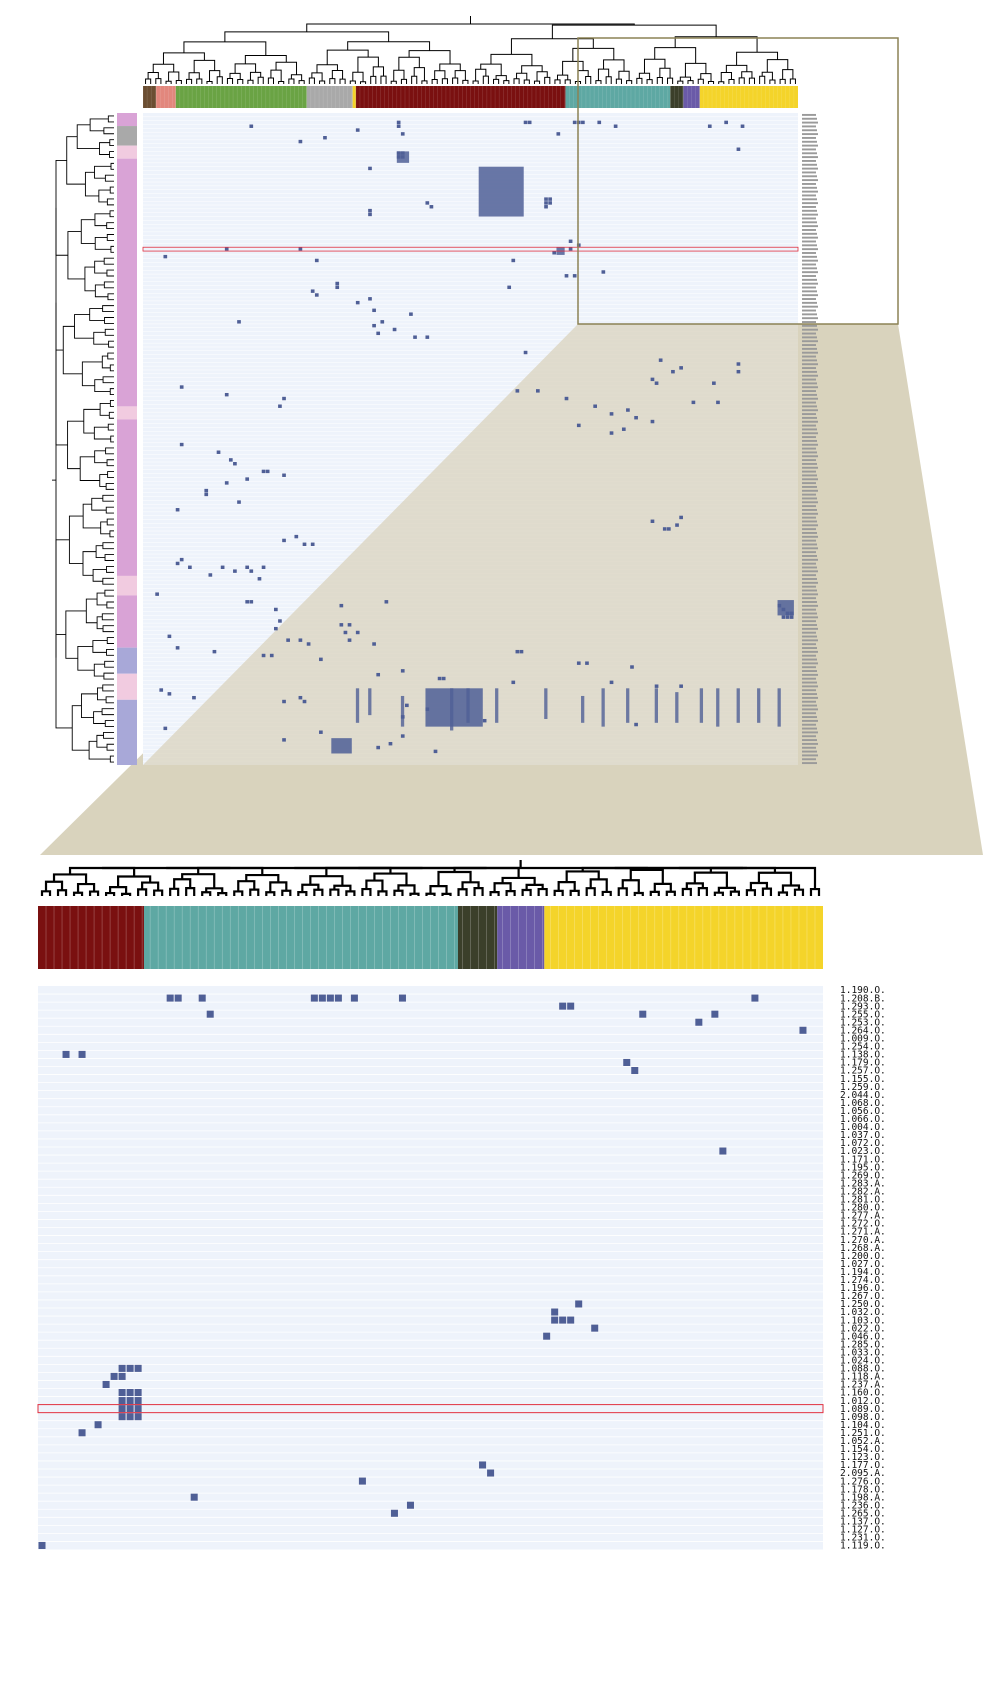  I want to click on zoomed-row-label: 1.123.O., so click(863, 1457).